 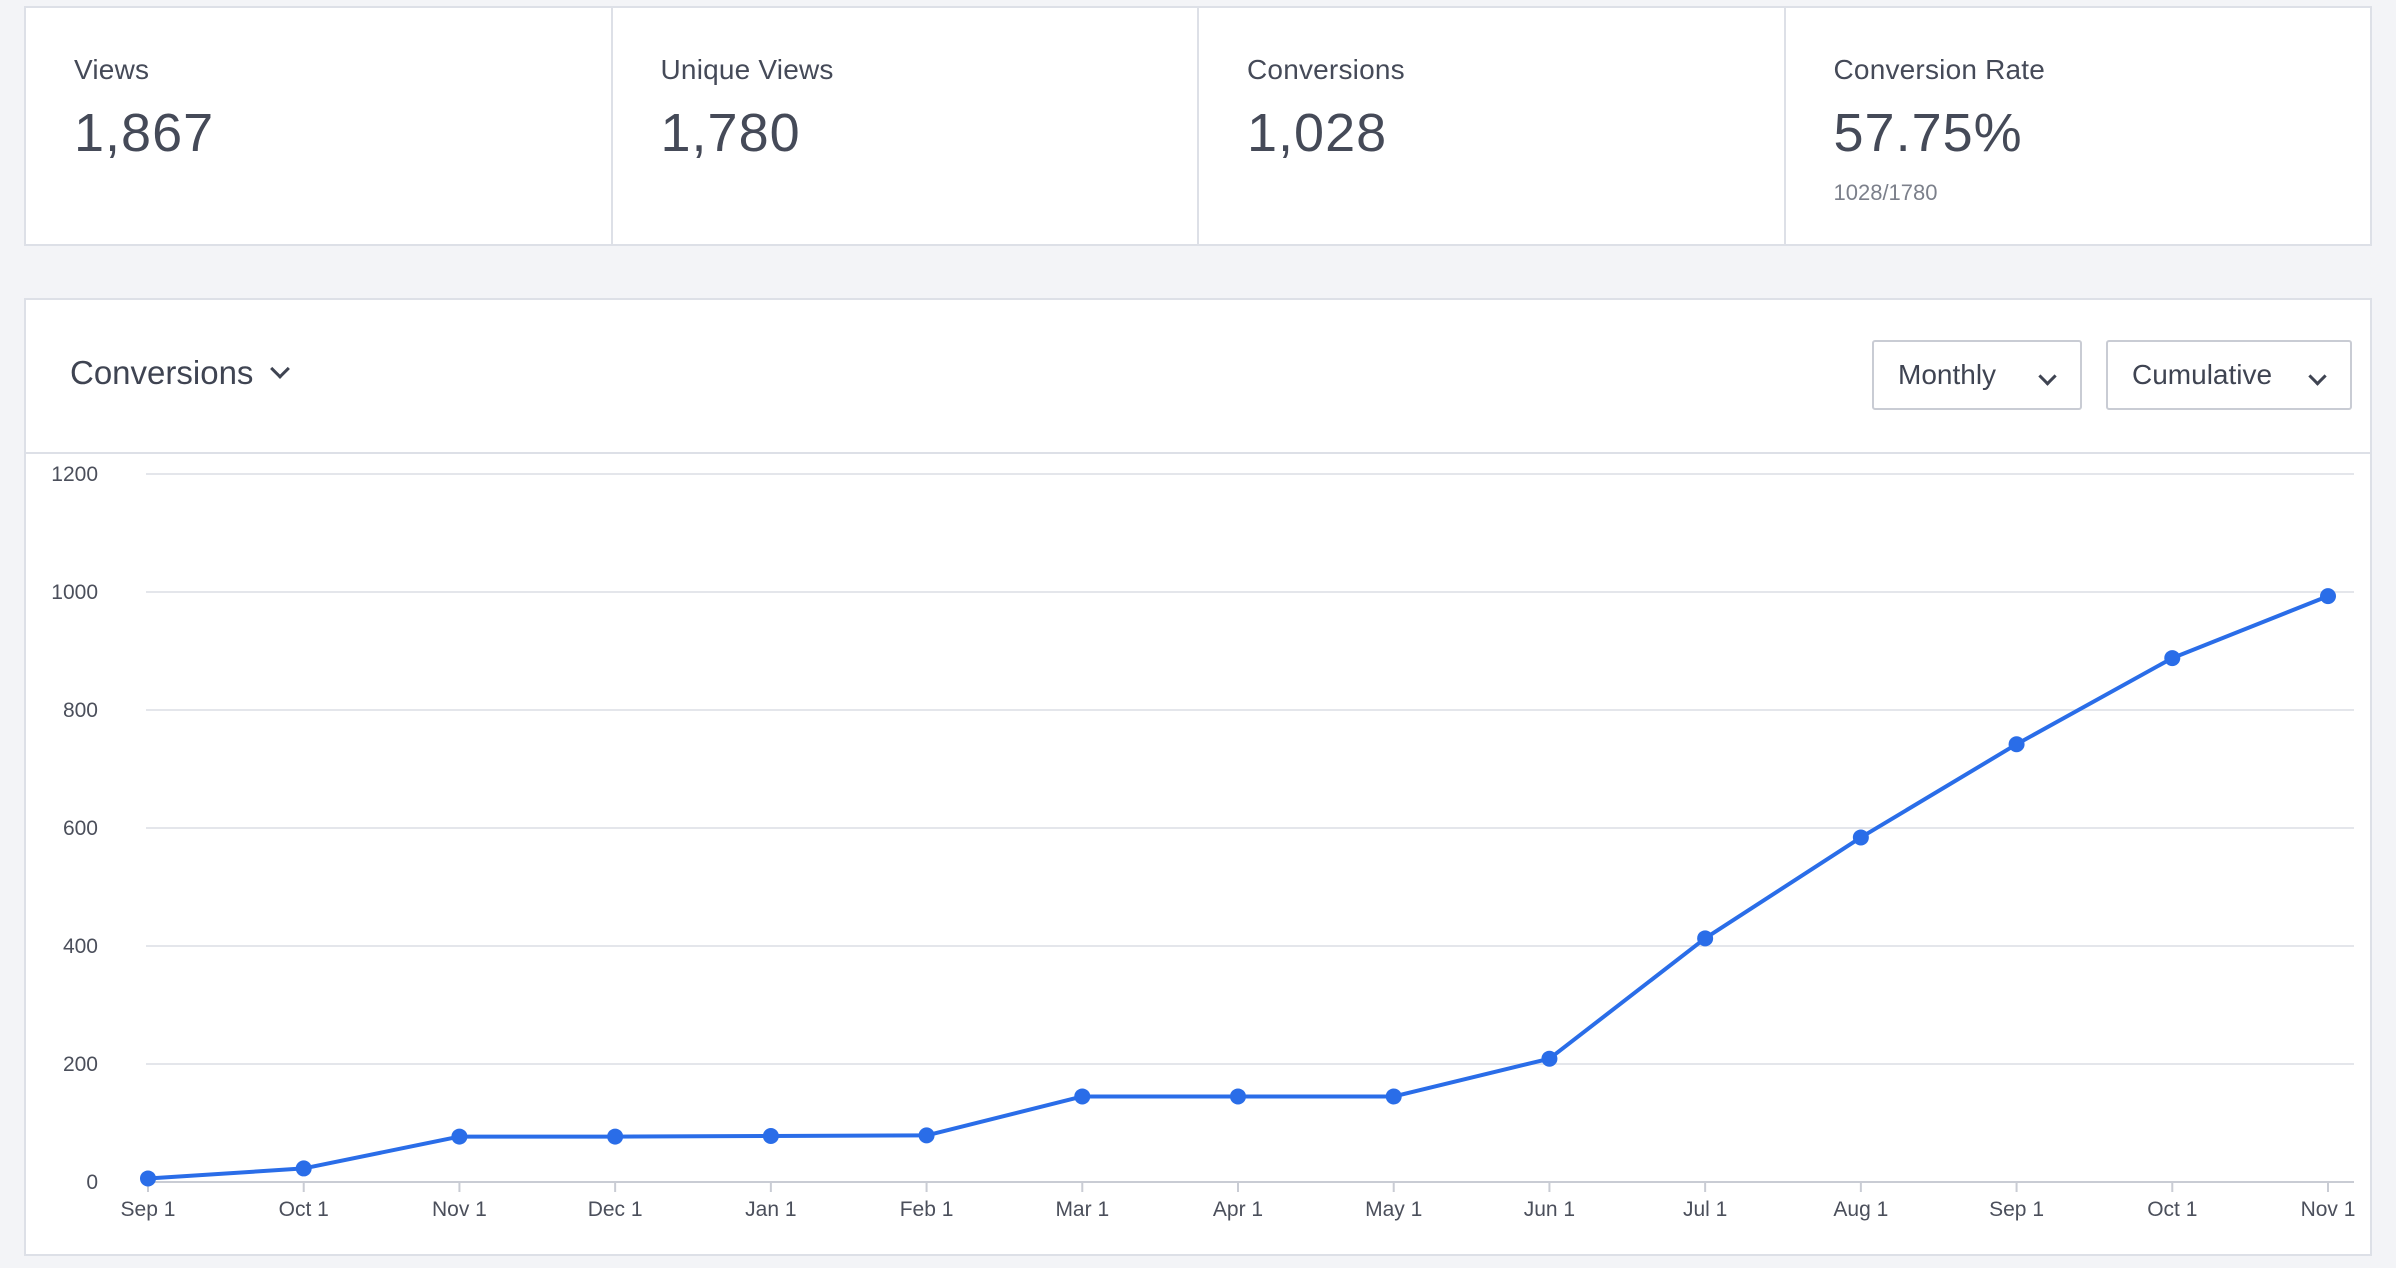 I want to click on stat-unique-views: Unique Views 1,780, so click(x=906, y=126).